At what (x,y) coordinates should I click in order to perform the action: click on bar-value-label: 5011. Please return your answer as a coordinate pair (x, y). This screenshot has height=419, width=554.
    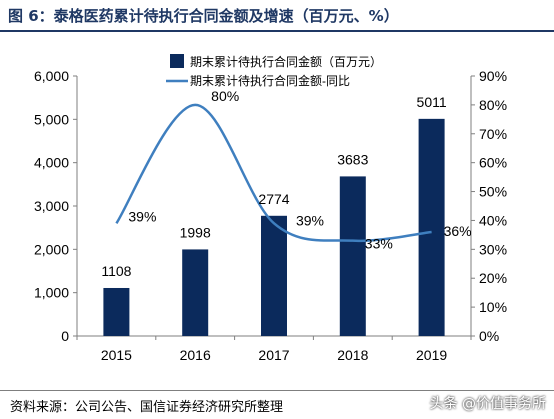
    Looking at the image, I should click on (432, 102).